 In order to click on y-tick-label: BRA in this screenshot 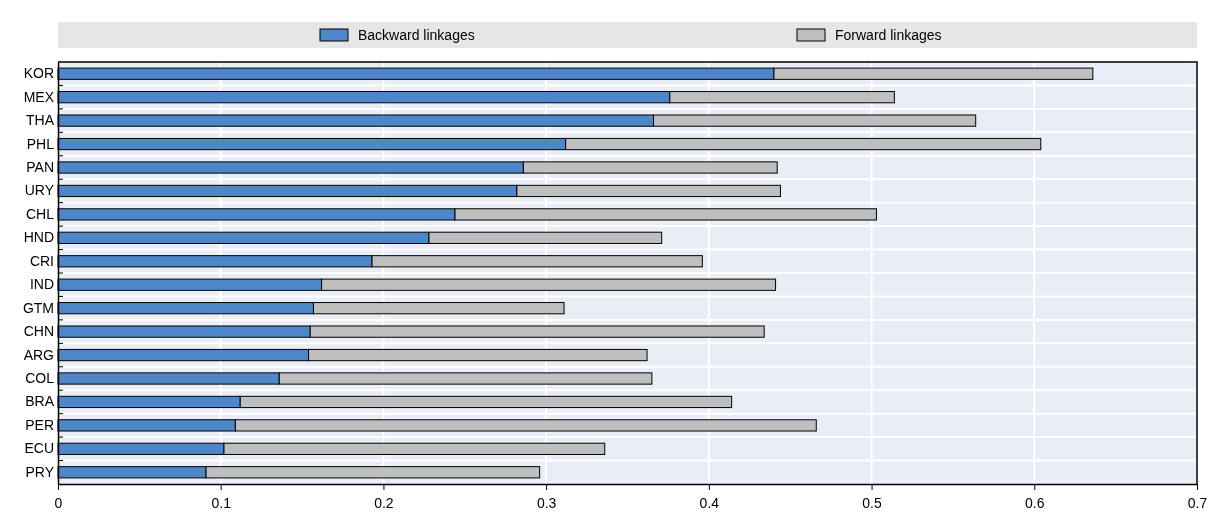, I will do `click(40, 401)`.